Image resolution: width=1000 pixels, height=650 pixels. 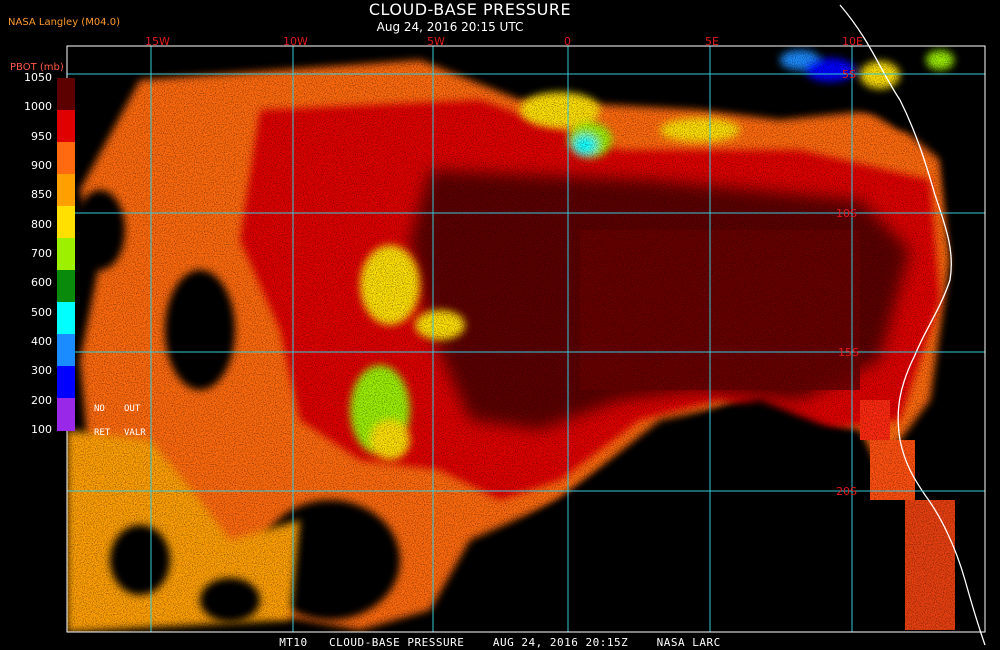 What do you see at coordinates (41, 165) in the screenshot?
I see `legend-tick-label: 900` at bounding box center [41, 165].